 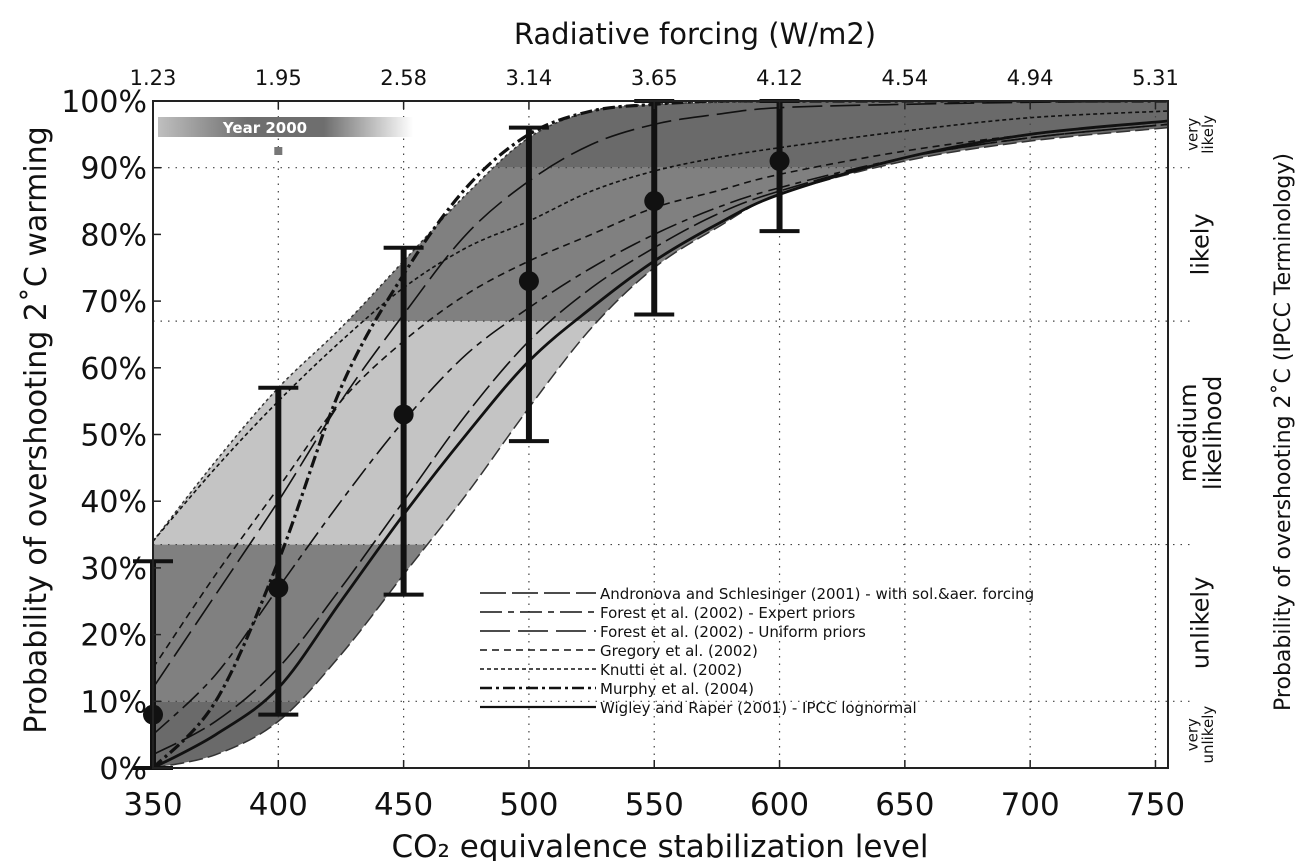 What do you see at coordinates (36, 429) in the screenshot?
I see `y-axis-title: Probability of overshooting 2˚C warming` at bounding box center [36, 429].